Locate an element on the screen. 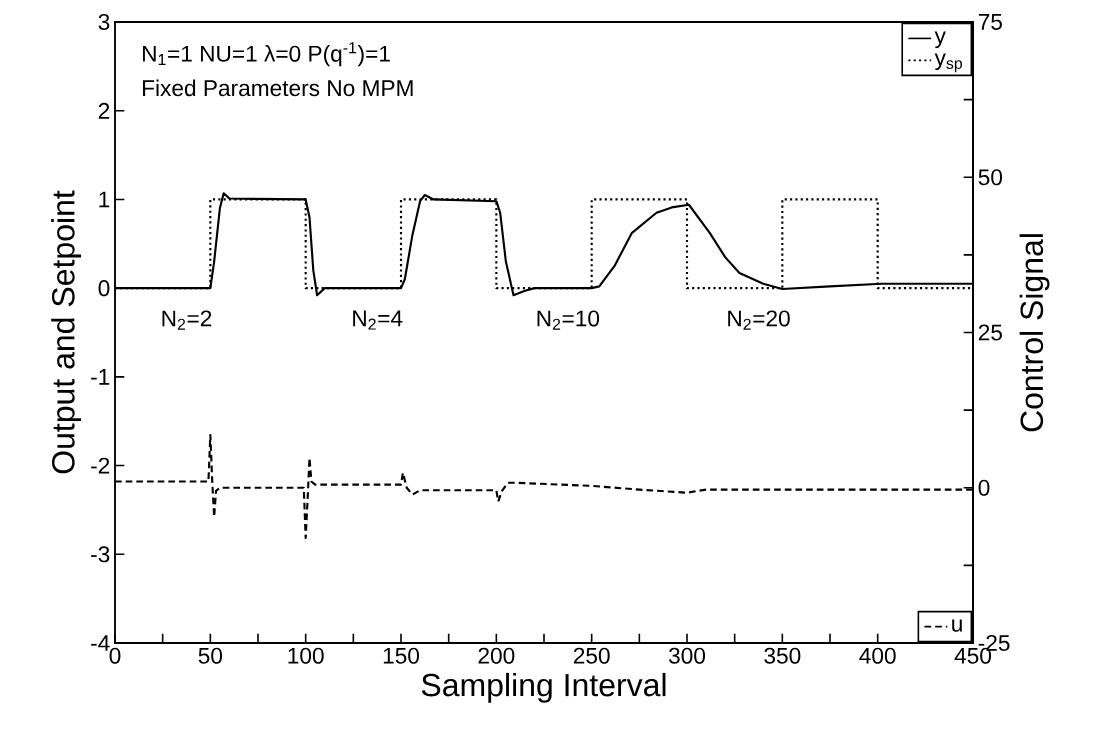 Image resolution: width=1102 pixels, height=732 pixels. y-tick-label: -4 is located at coordinates (100, 643).